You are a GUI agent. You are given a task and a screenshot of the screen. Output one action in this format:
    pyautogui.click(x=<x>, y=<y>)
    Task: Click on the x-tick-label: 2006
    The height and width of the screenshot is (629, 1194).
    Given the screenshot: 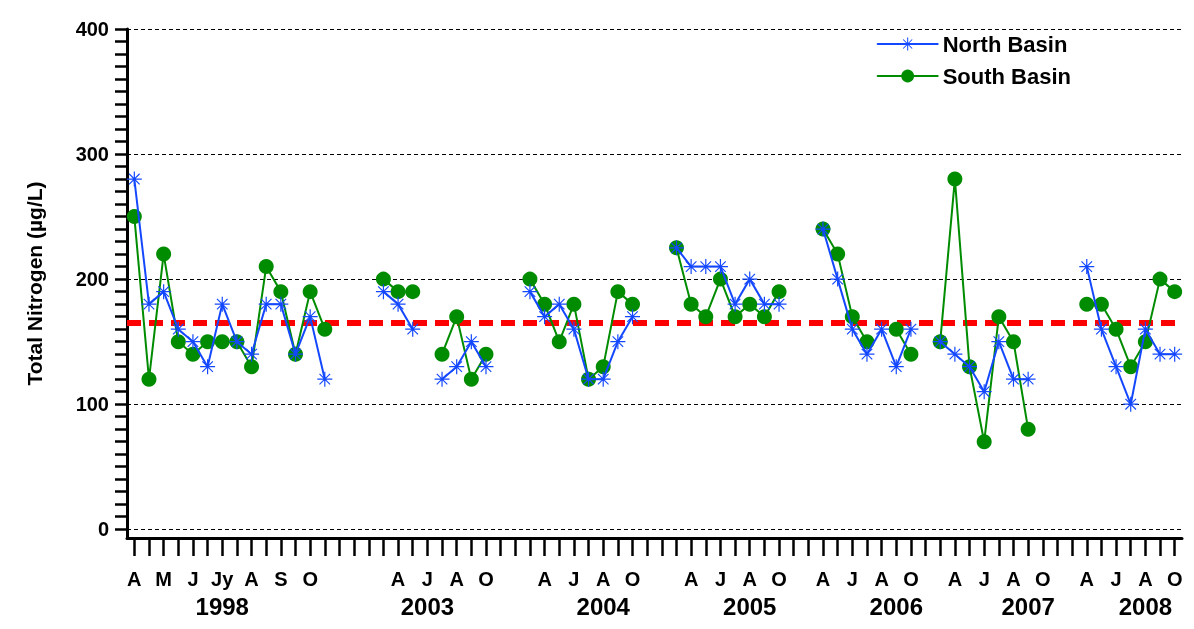 What is the action you would take?
    pyautogui.click(x=896, y=606)
    